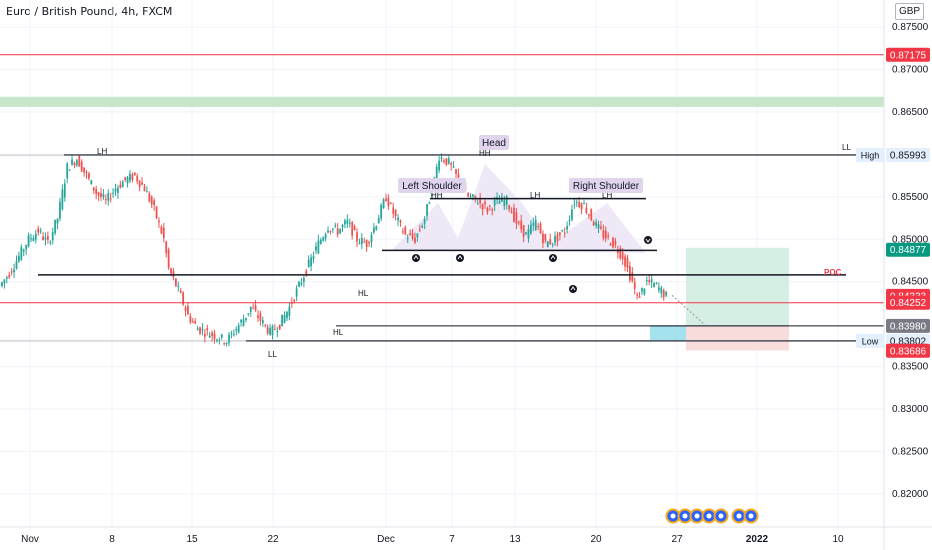 The height and width of the screenshot is (550, 932). Describe the element at coordinates (910, 451) in the screenshot. I see `y-tick-label: 0.82500` at that location.